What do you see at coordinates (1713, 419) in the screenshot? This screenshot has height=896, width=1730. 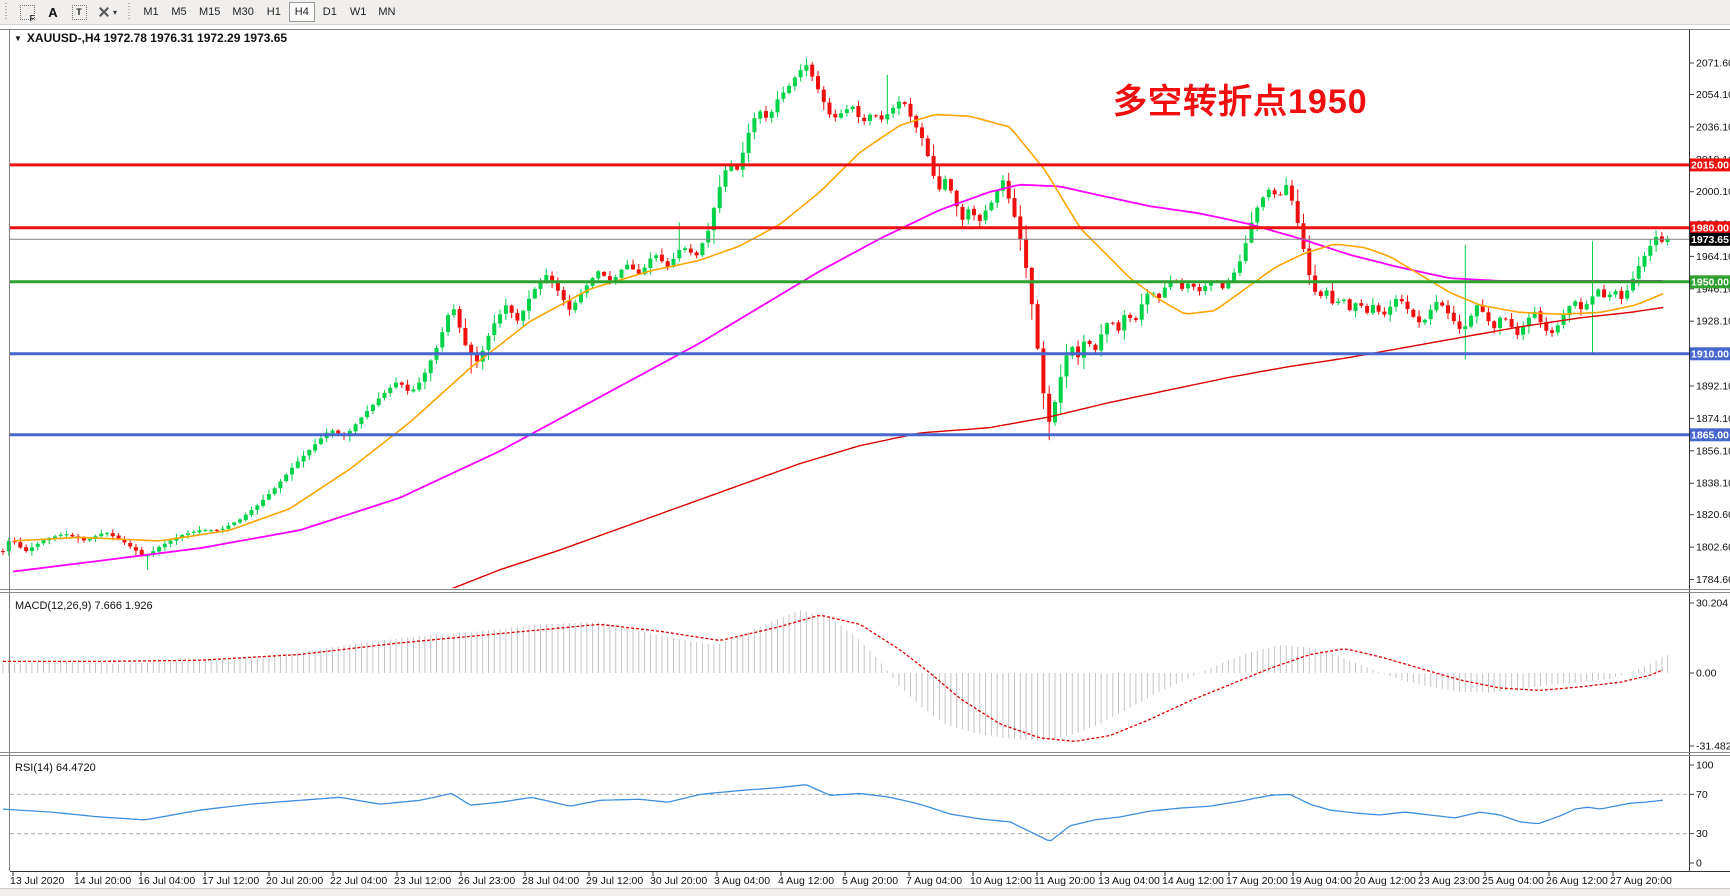 I see `svg-text: 1874.10` at bounding box center [1713, 419].